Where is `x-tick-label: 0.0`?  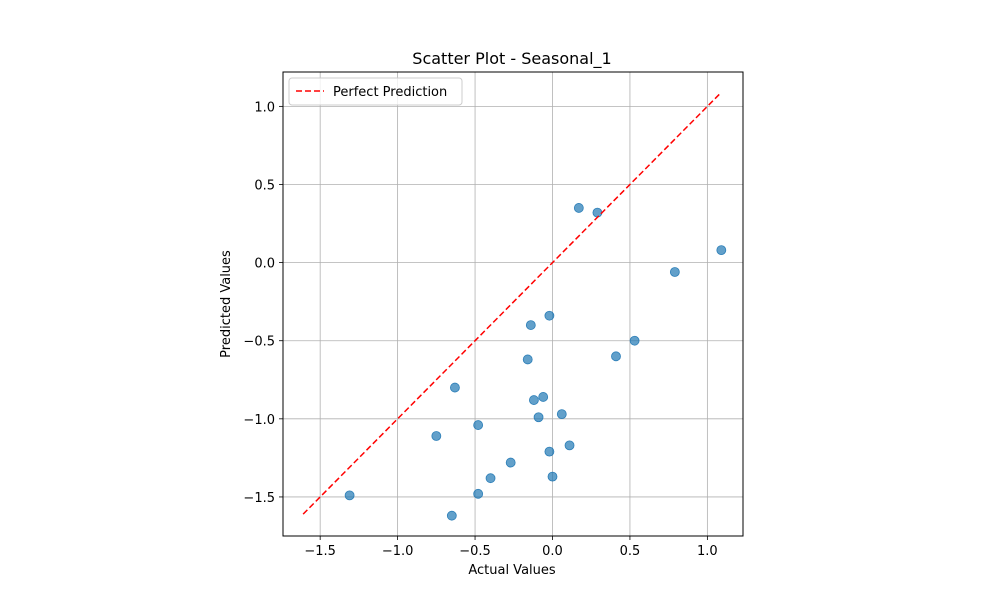
x-tick-label: 0.0 is located at coordinates (552, 551).